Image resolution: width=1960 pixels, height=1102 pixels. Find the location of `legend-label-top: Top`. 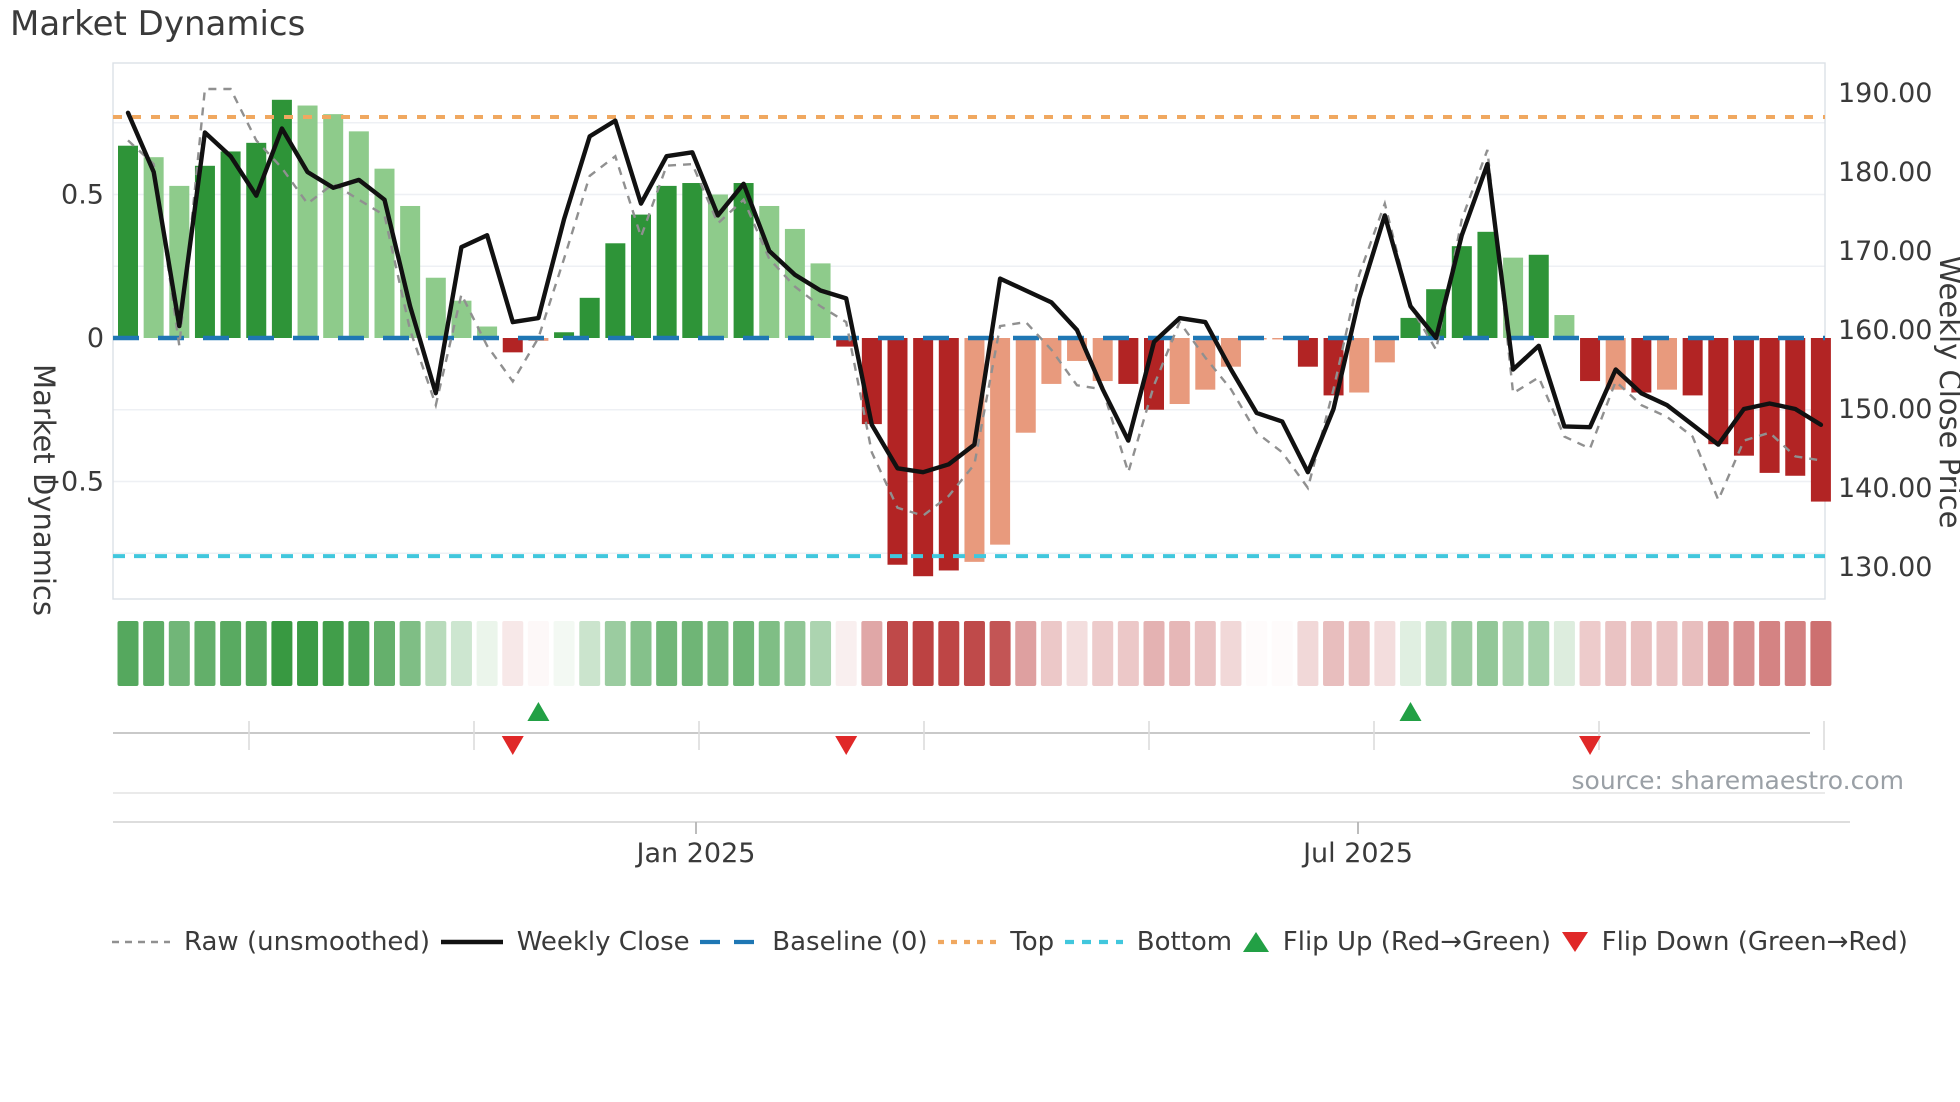

legend-label-top: Top is located at coordinates (1032, 942).